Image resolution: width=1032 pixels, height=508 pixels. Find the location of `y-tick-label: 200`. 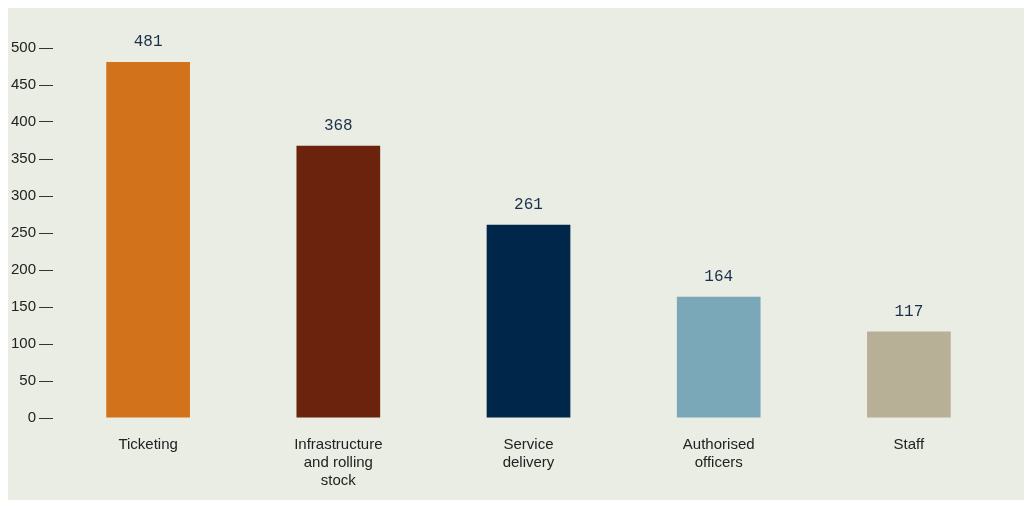

y-tick-label: 200 is located at coordinates (24, 269).